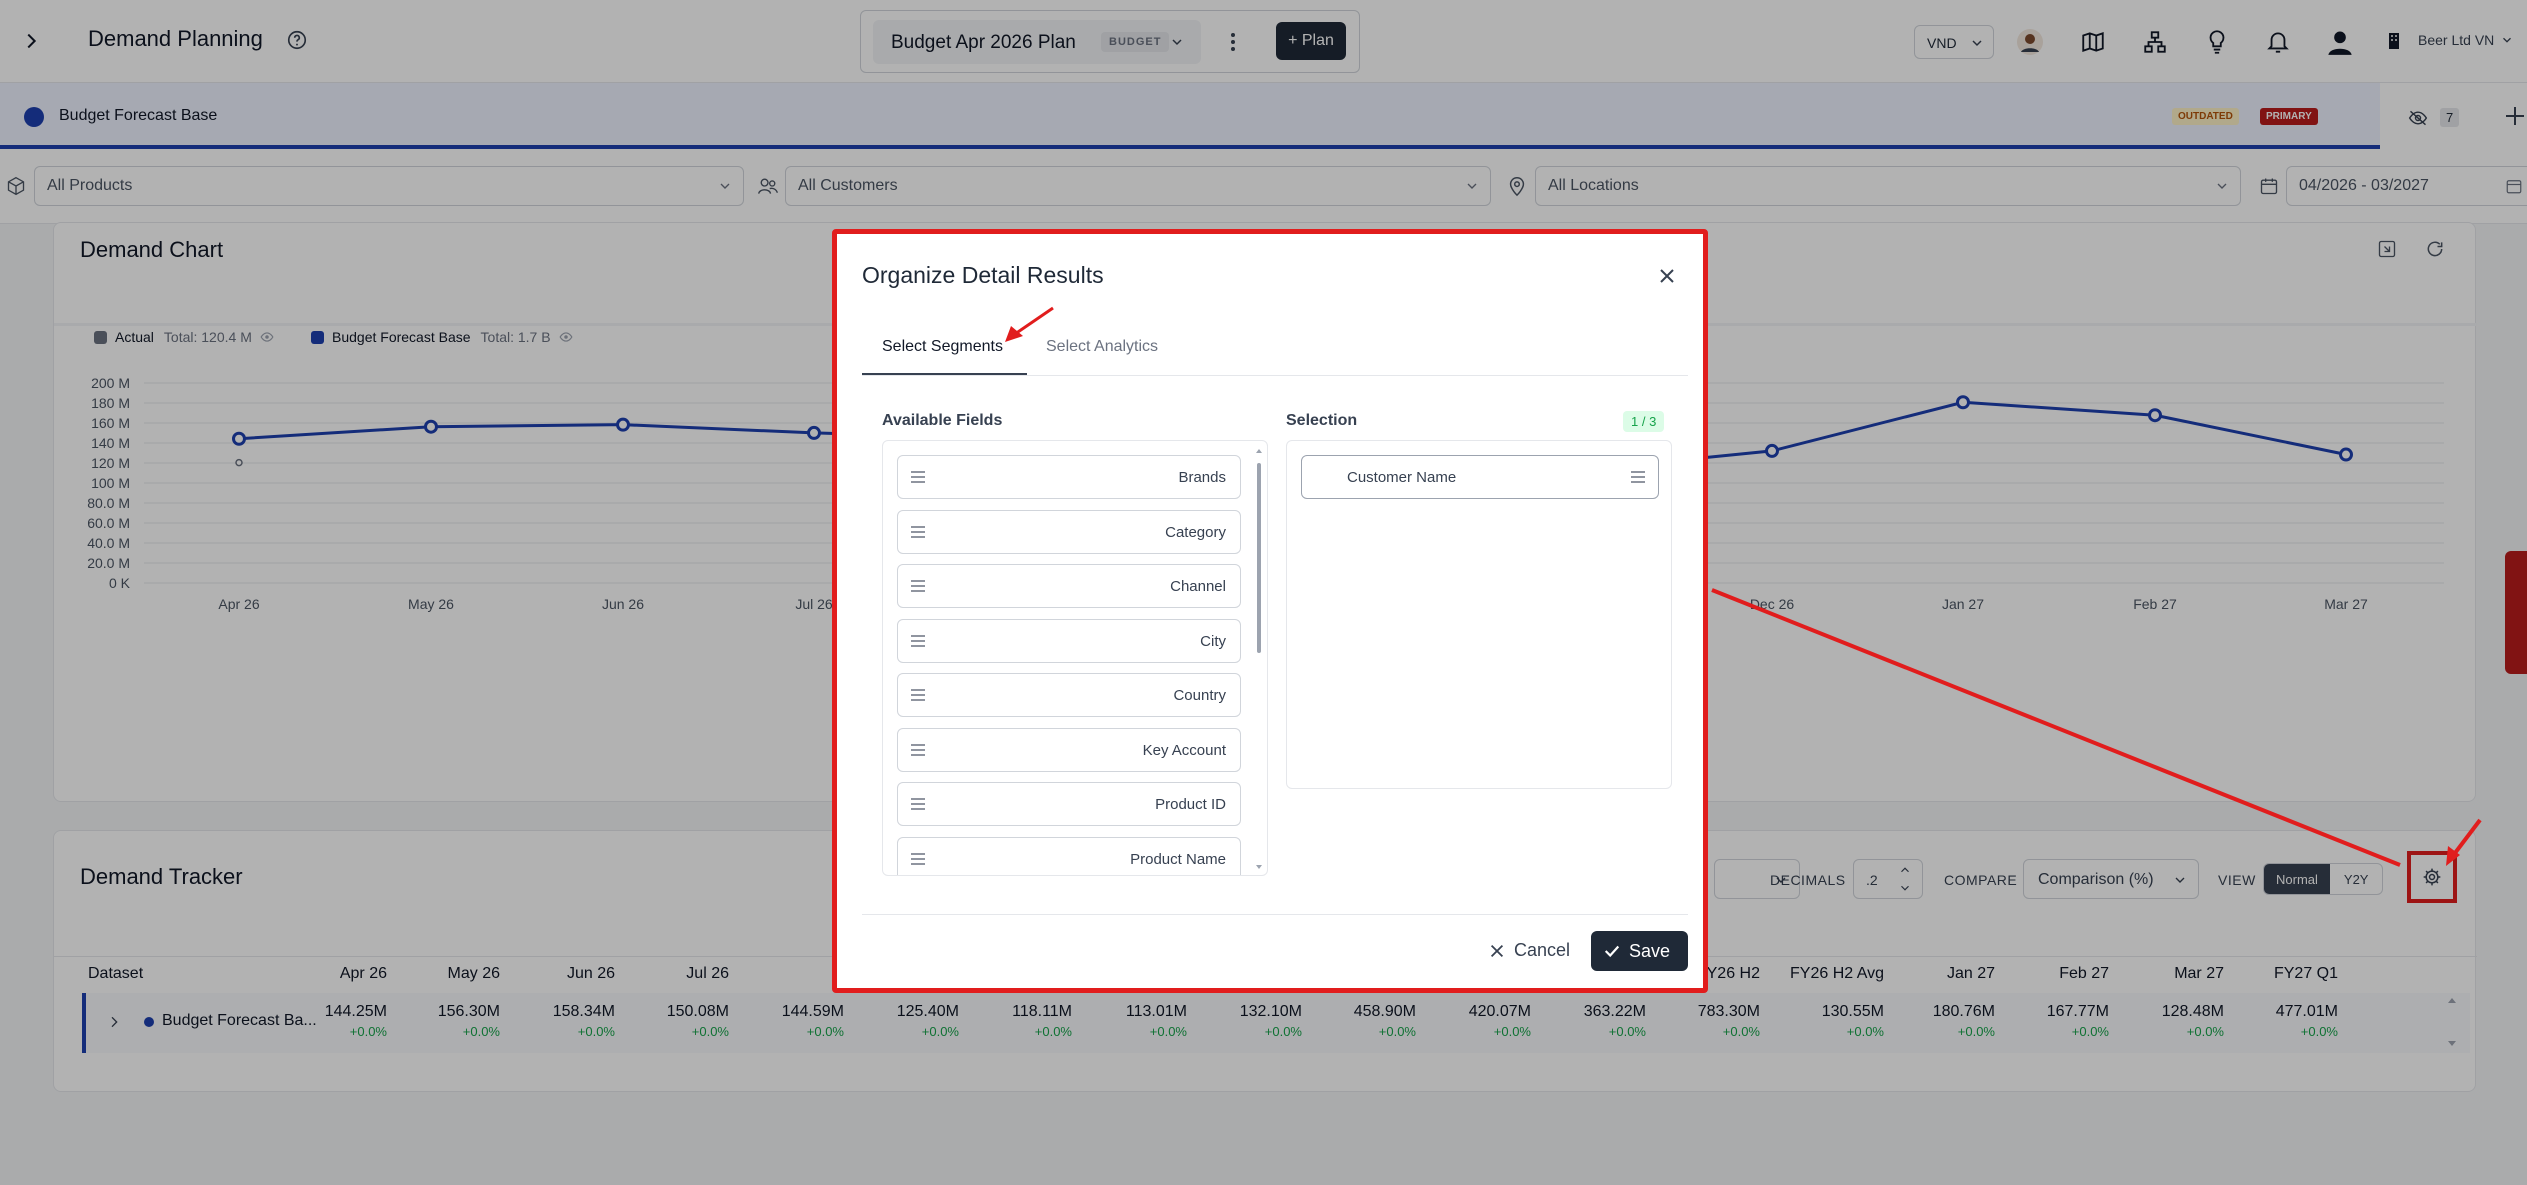 This screenshot has height=1185, width=2527. Describe the element at coordinates (1069, 804) in the screenshot. I see `field-item: Product ID` at that location.